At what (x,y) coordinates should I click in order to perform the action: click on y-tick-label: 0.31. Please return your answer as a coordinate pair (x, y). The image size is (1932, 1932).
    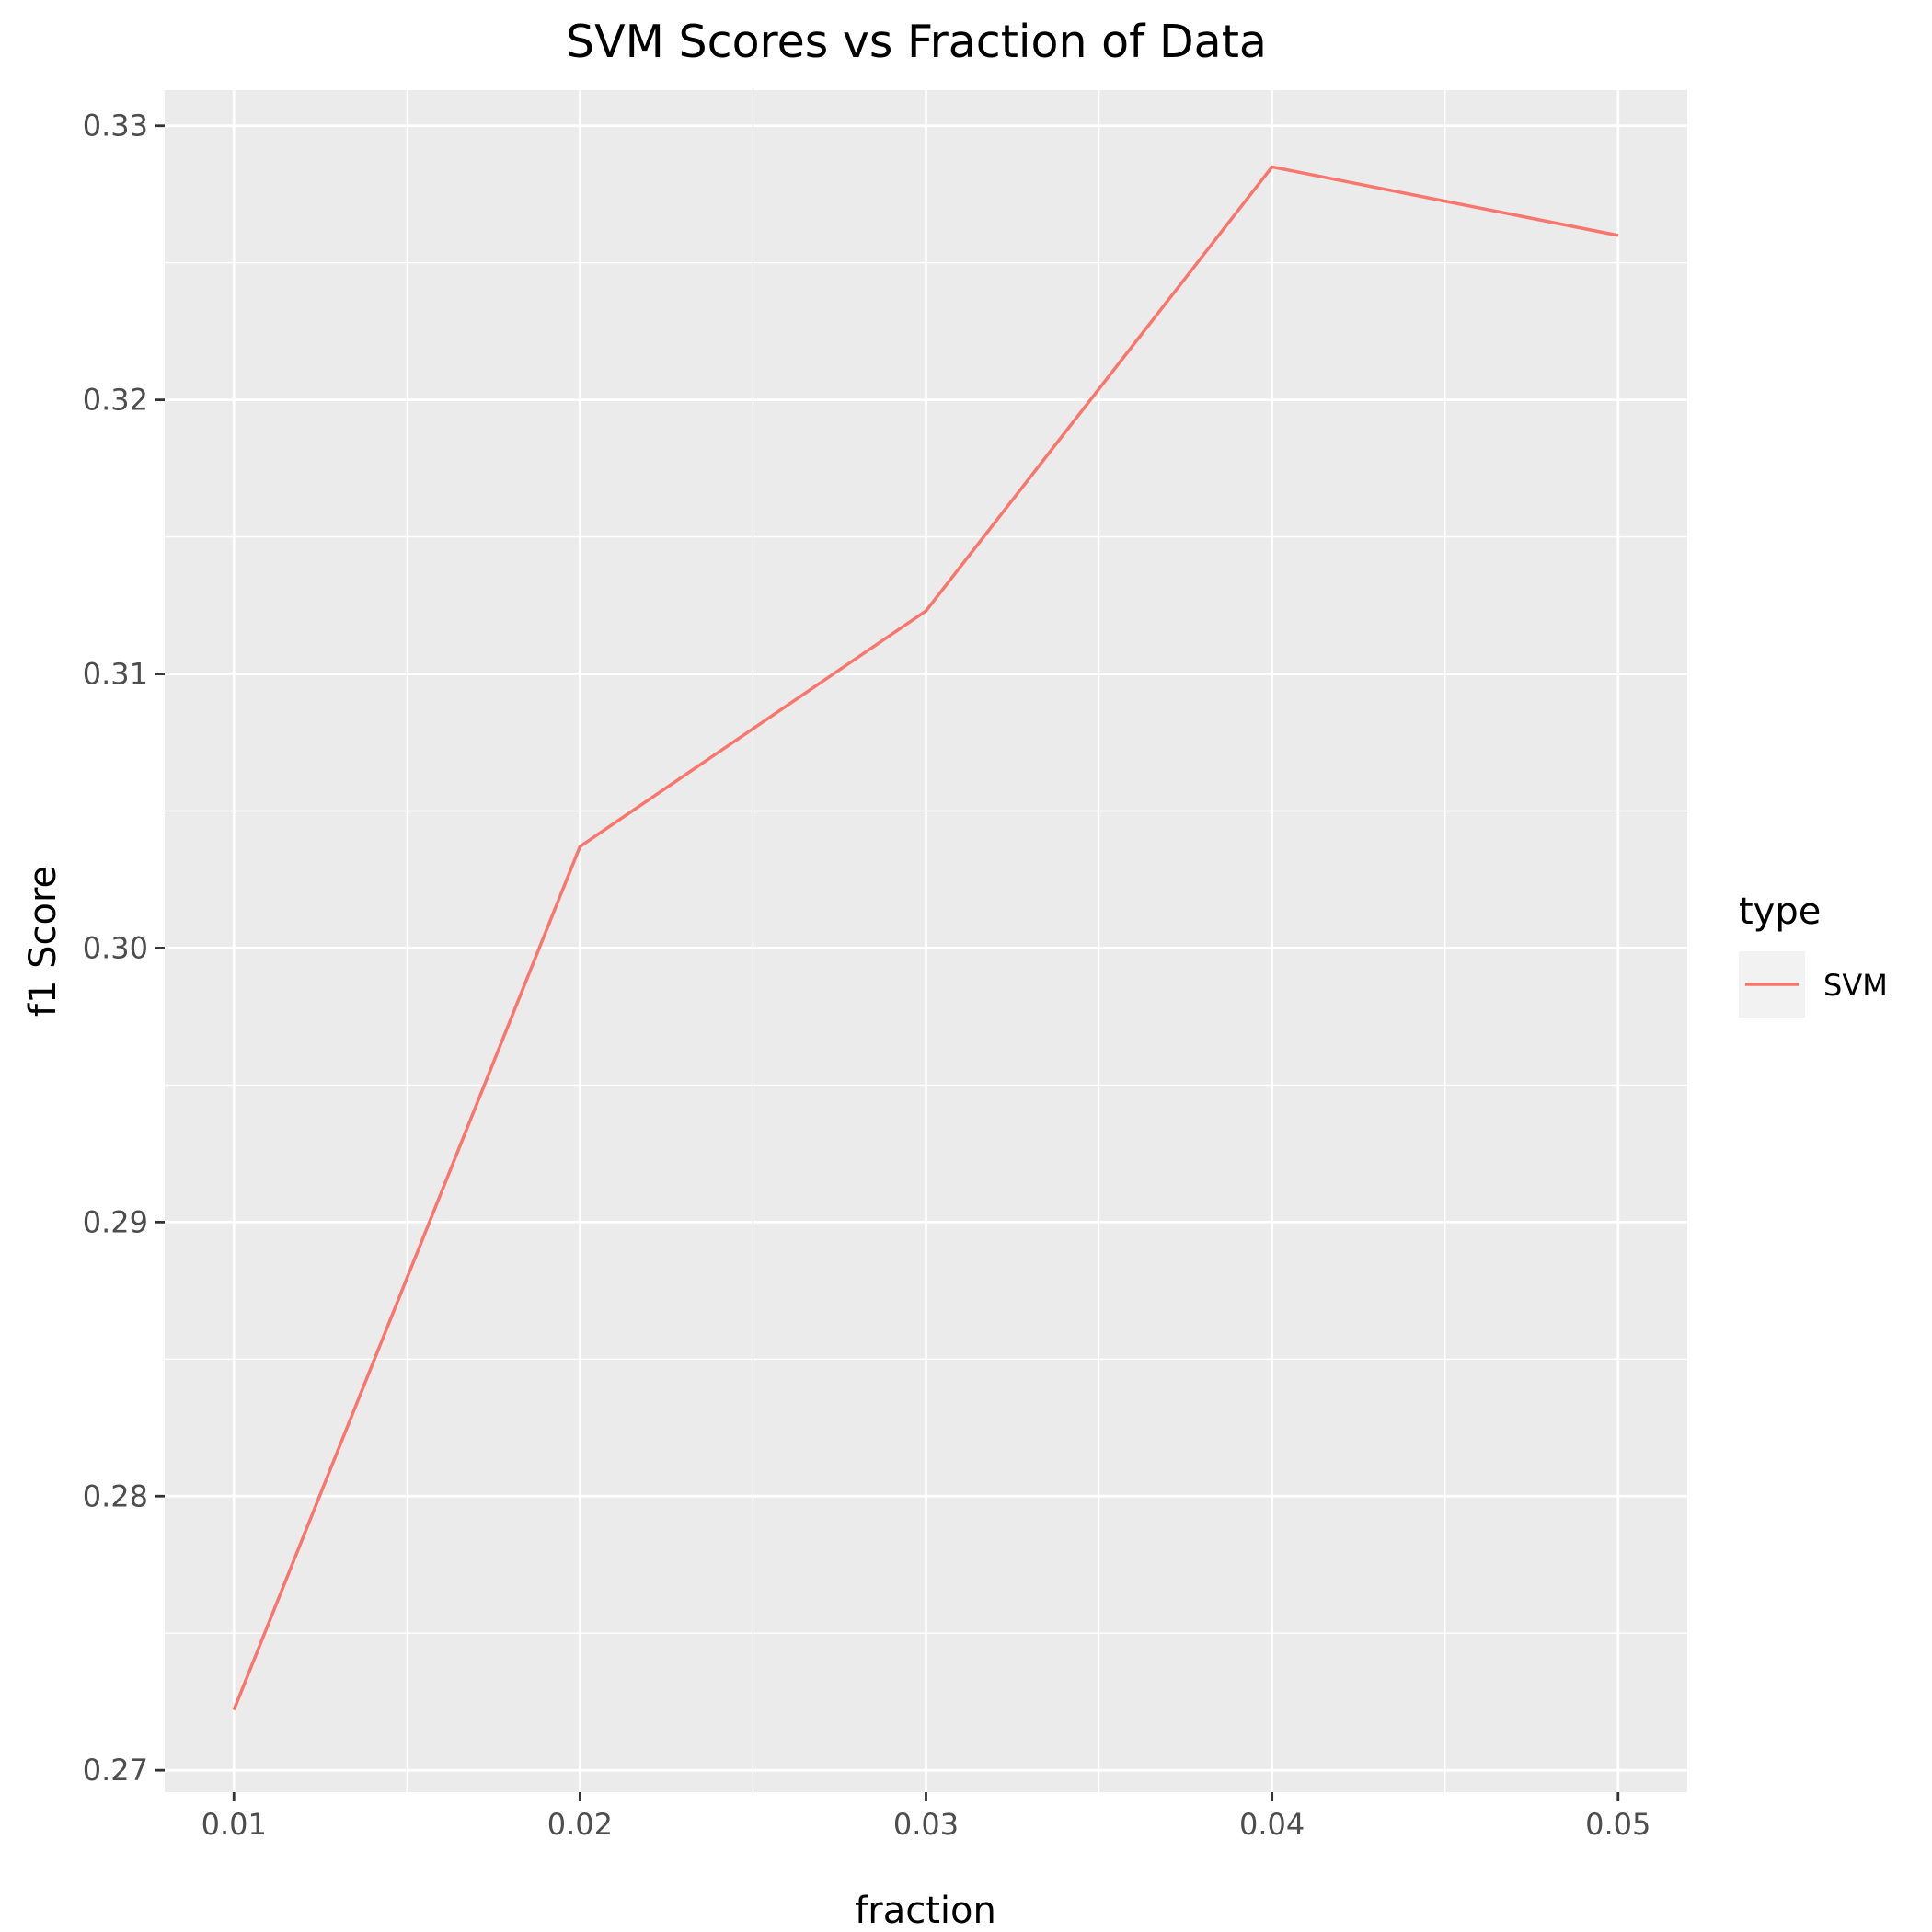
    Looking at the image, I should click on (115, 674).